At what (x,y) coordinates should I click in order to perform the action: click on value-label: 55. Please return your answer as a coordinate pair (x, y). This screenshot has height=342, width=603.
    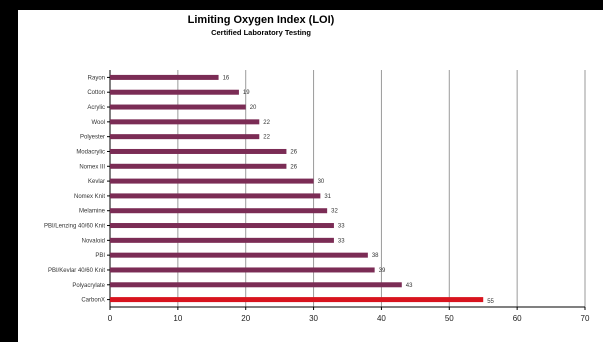
    Looking at the image, I should click on (490, 302).